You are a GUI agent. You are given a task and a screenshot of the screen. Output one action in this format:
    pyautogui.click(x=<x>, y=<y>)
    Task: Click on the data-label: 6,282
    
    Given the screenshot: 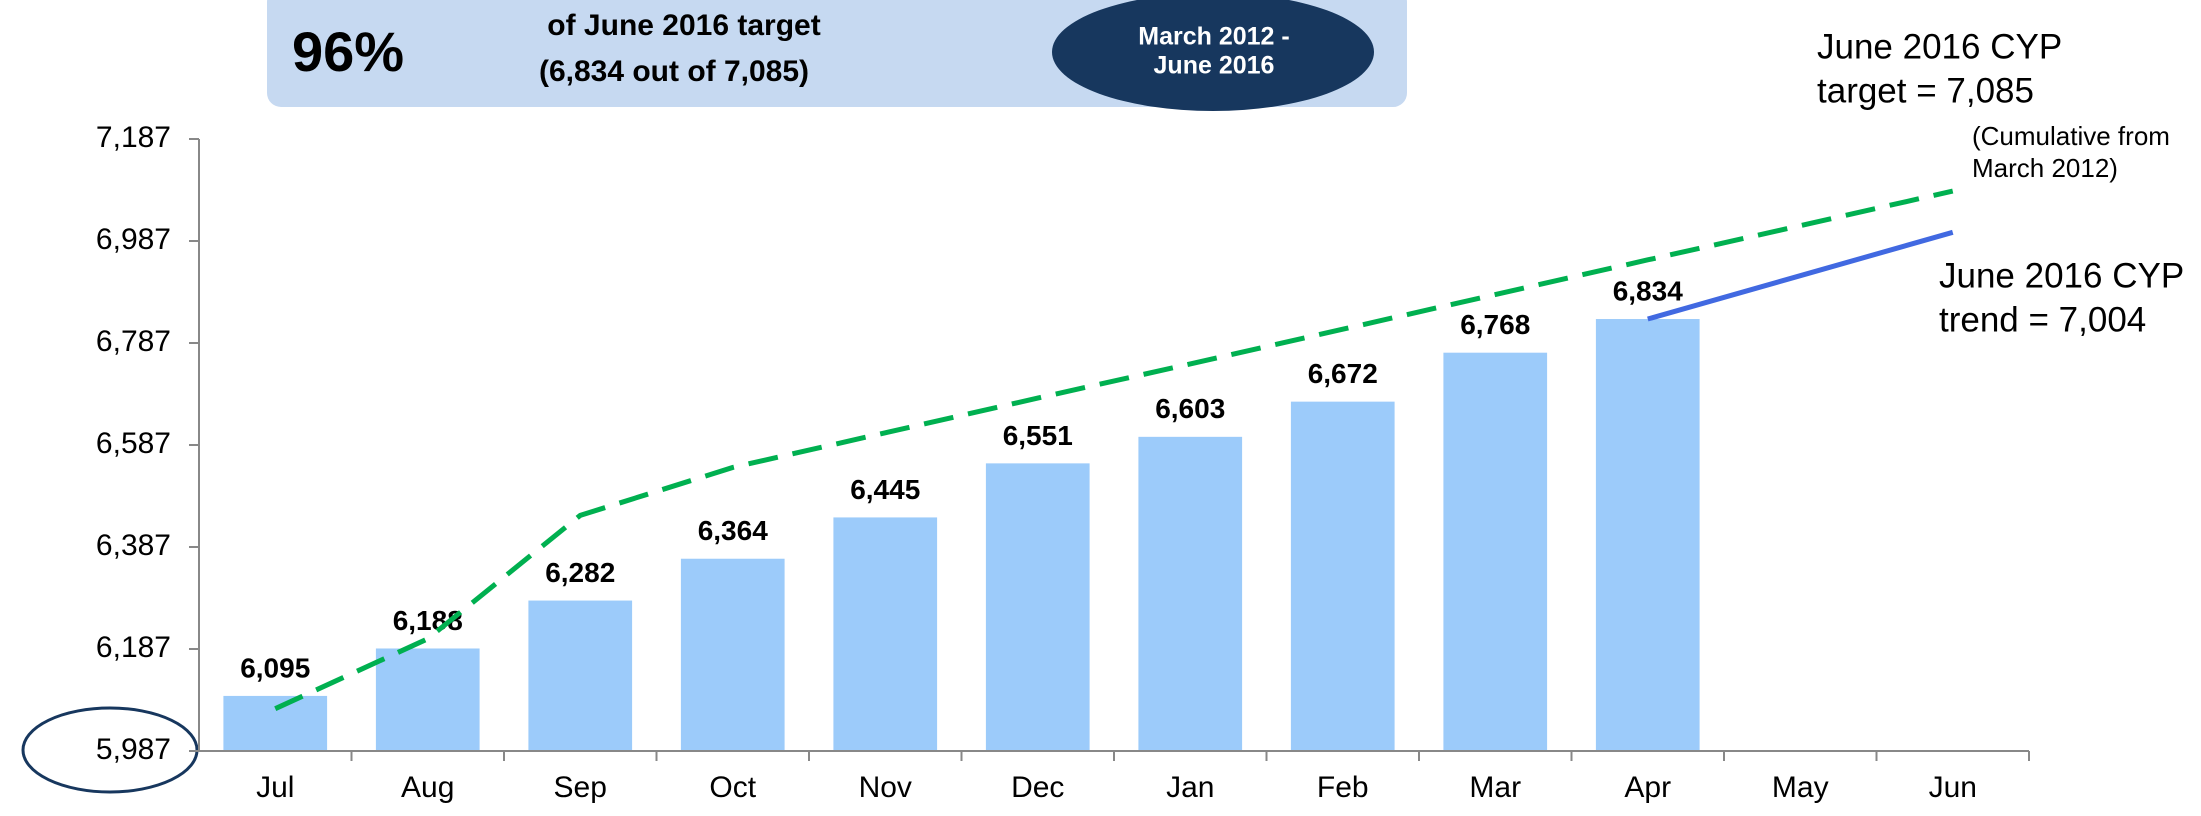 What is the action you would take?
    pyautogui.click(x=580, y=572)
    